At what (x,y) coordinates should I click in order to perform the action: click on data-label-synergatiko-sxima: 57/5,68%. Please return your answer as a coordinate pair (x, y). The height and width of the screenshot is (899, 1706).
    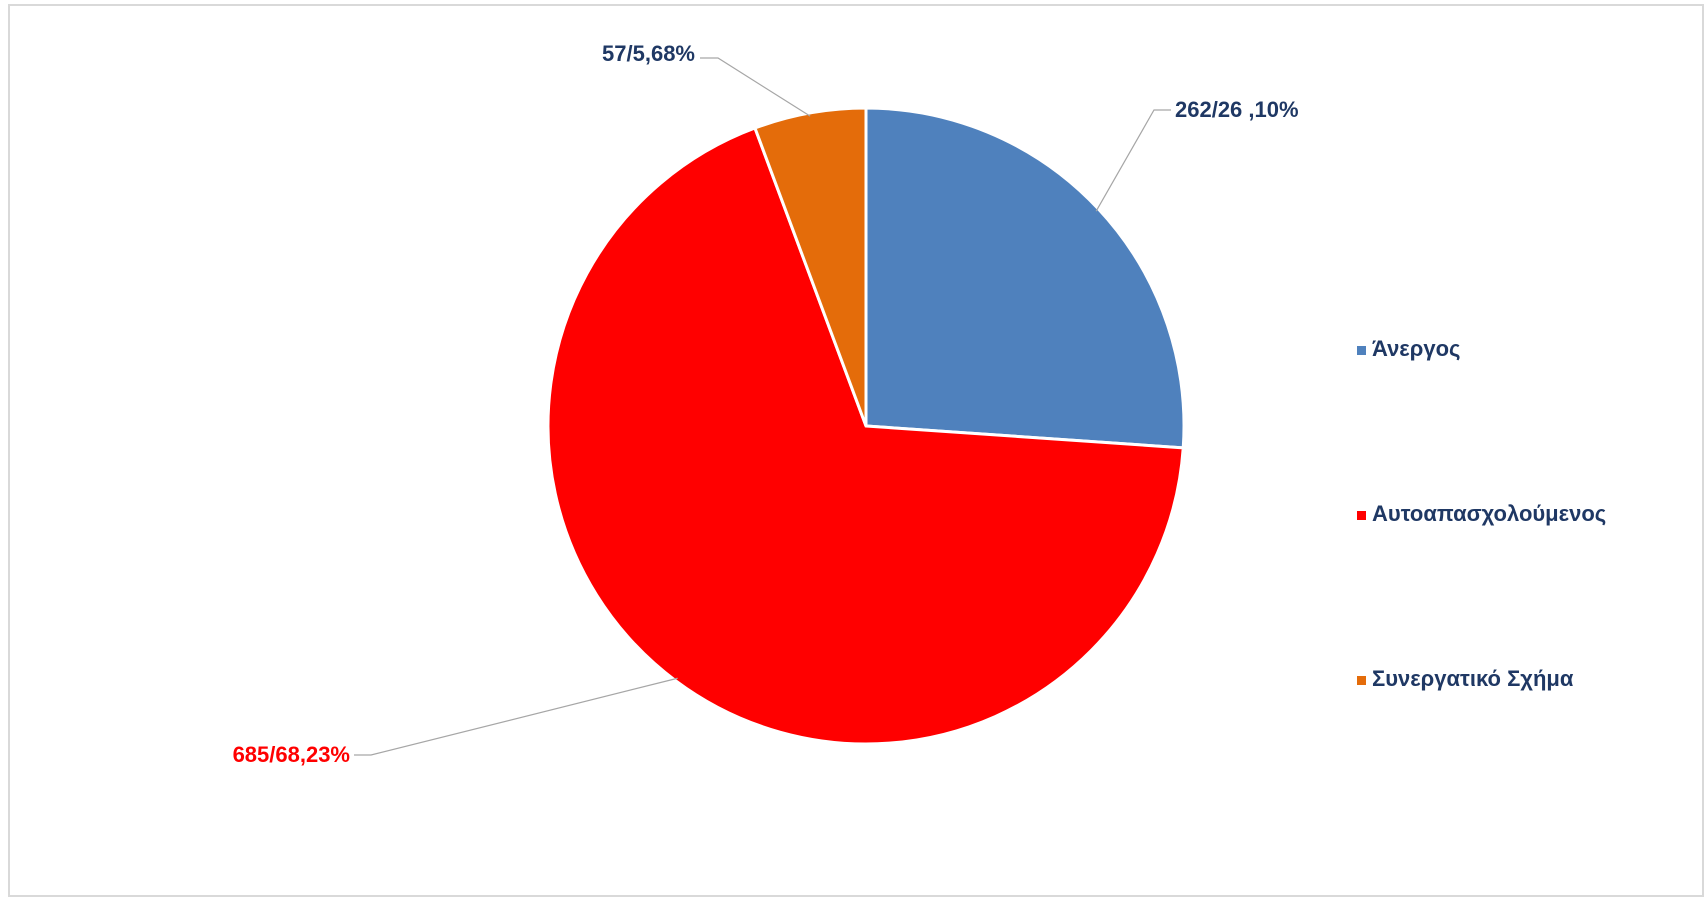
    Looking at the image, I should click on (648, 53).